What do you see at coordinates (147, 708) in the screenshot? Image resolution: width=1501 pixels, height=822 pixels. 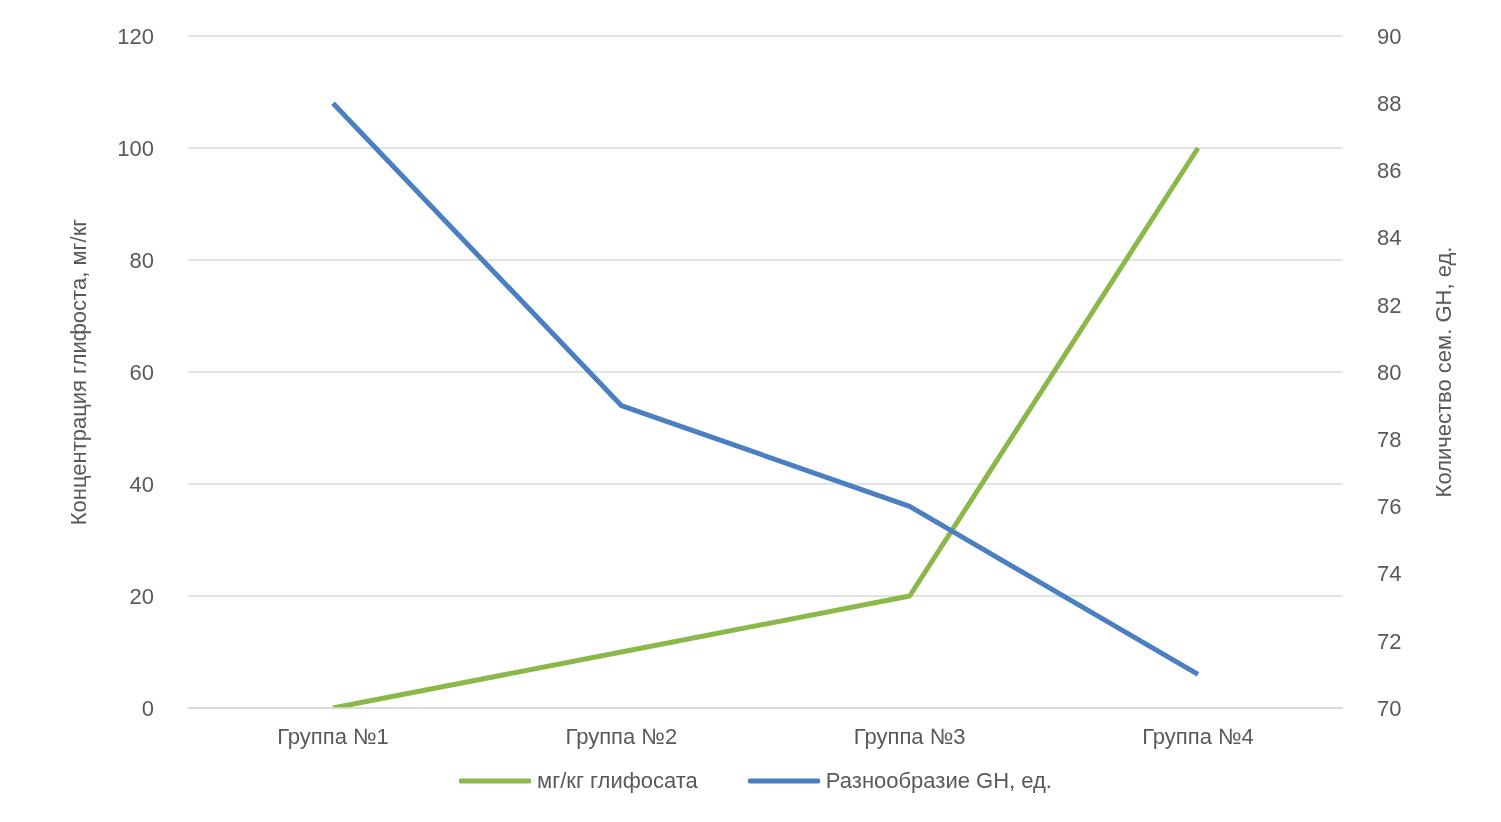 I see `y-tick-label: 0` at bounding box center [147, 708].